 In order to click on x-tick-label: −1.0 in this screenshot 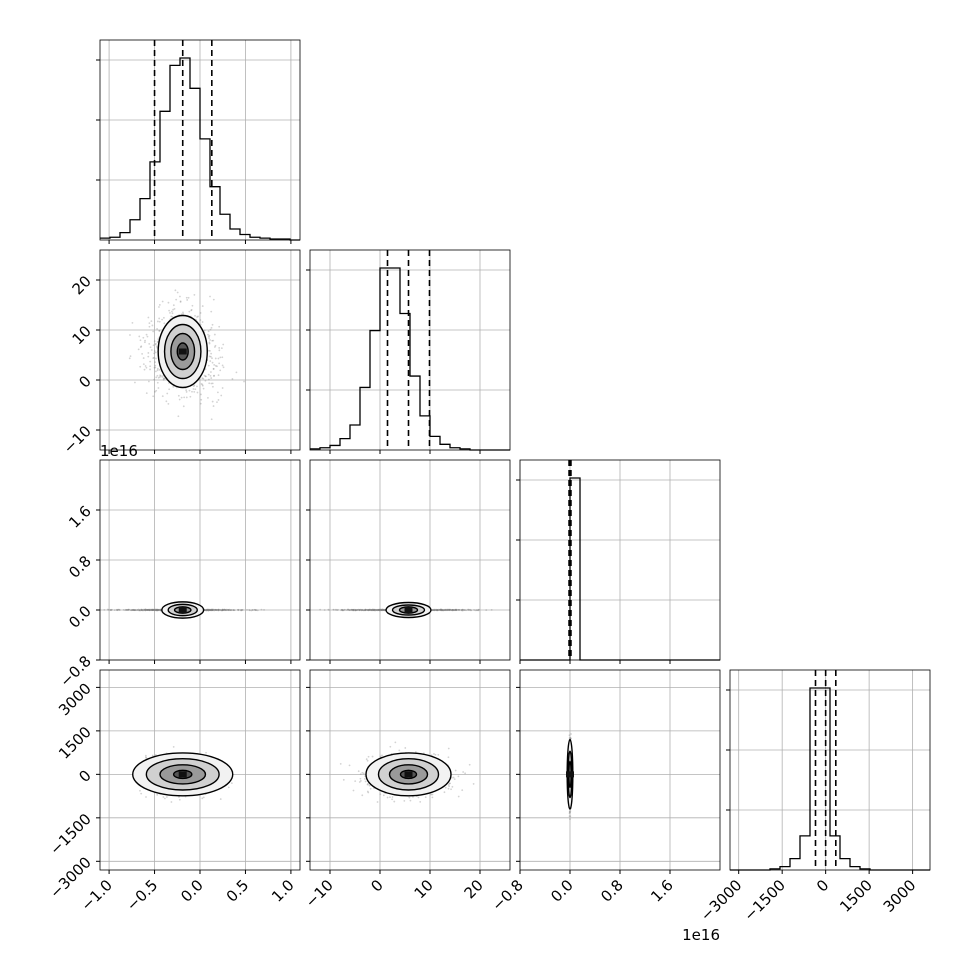, I will do `click(96, 895)`.